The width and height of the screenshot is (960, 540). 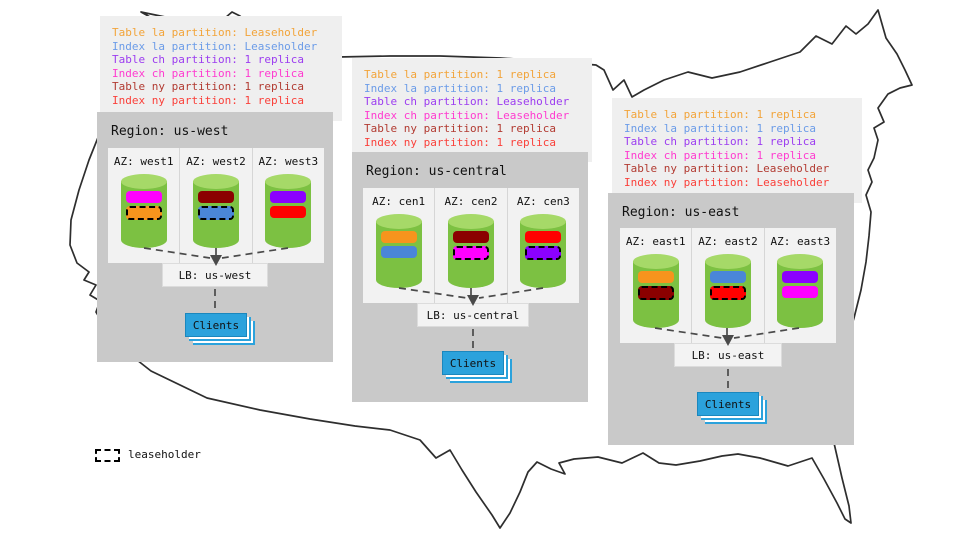 I want to click on az-label: AZ: west1, so click(x=143, y=161).